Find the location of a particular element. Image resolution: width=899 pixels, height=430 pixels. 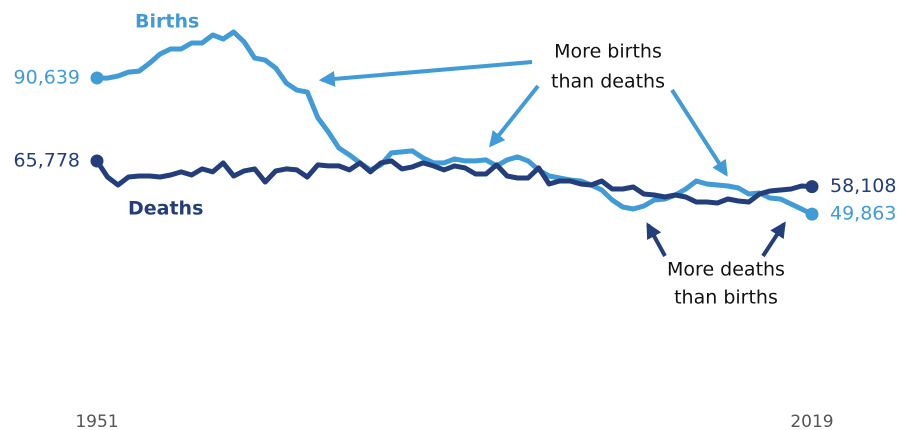

value-label: 49,863 is located at coordinates (863, 214).